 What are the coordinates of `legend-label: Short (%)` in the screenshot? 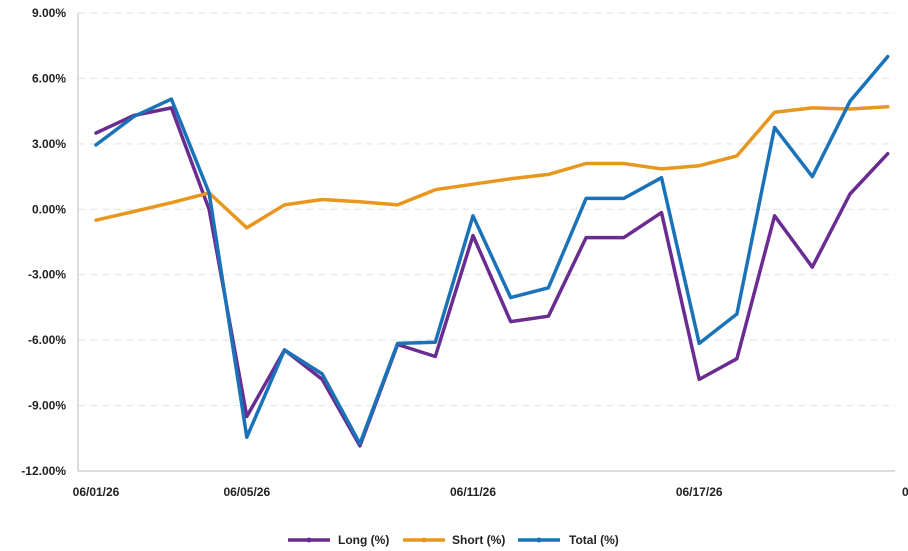 It's located at (478, 540).